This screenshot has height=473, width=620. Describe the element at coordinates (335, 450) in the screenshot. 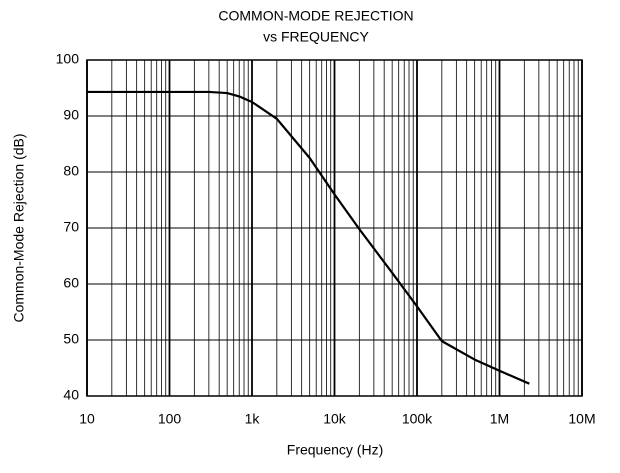

I see `x-axis-label: Frequency (Hz)` at that location.